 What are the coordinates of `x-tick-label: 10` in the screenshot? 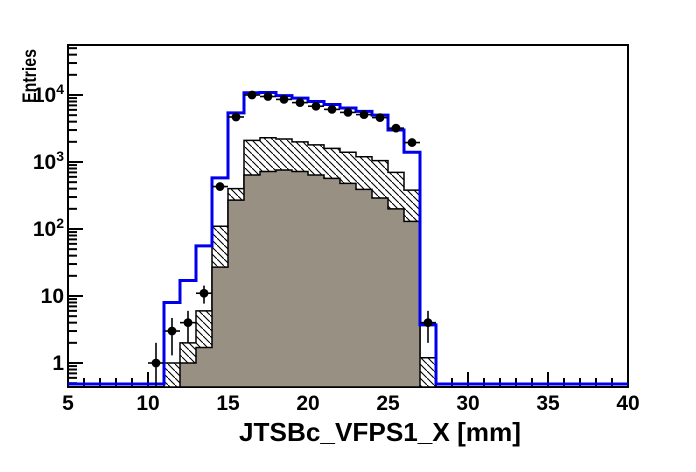 It's located at (147, 403).